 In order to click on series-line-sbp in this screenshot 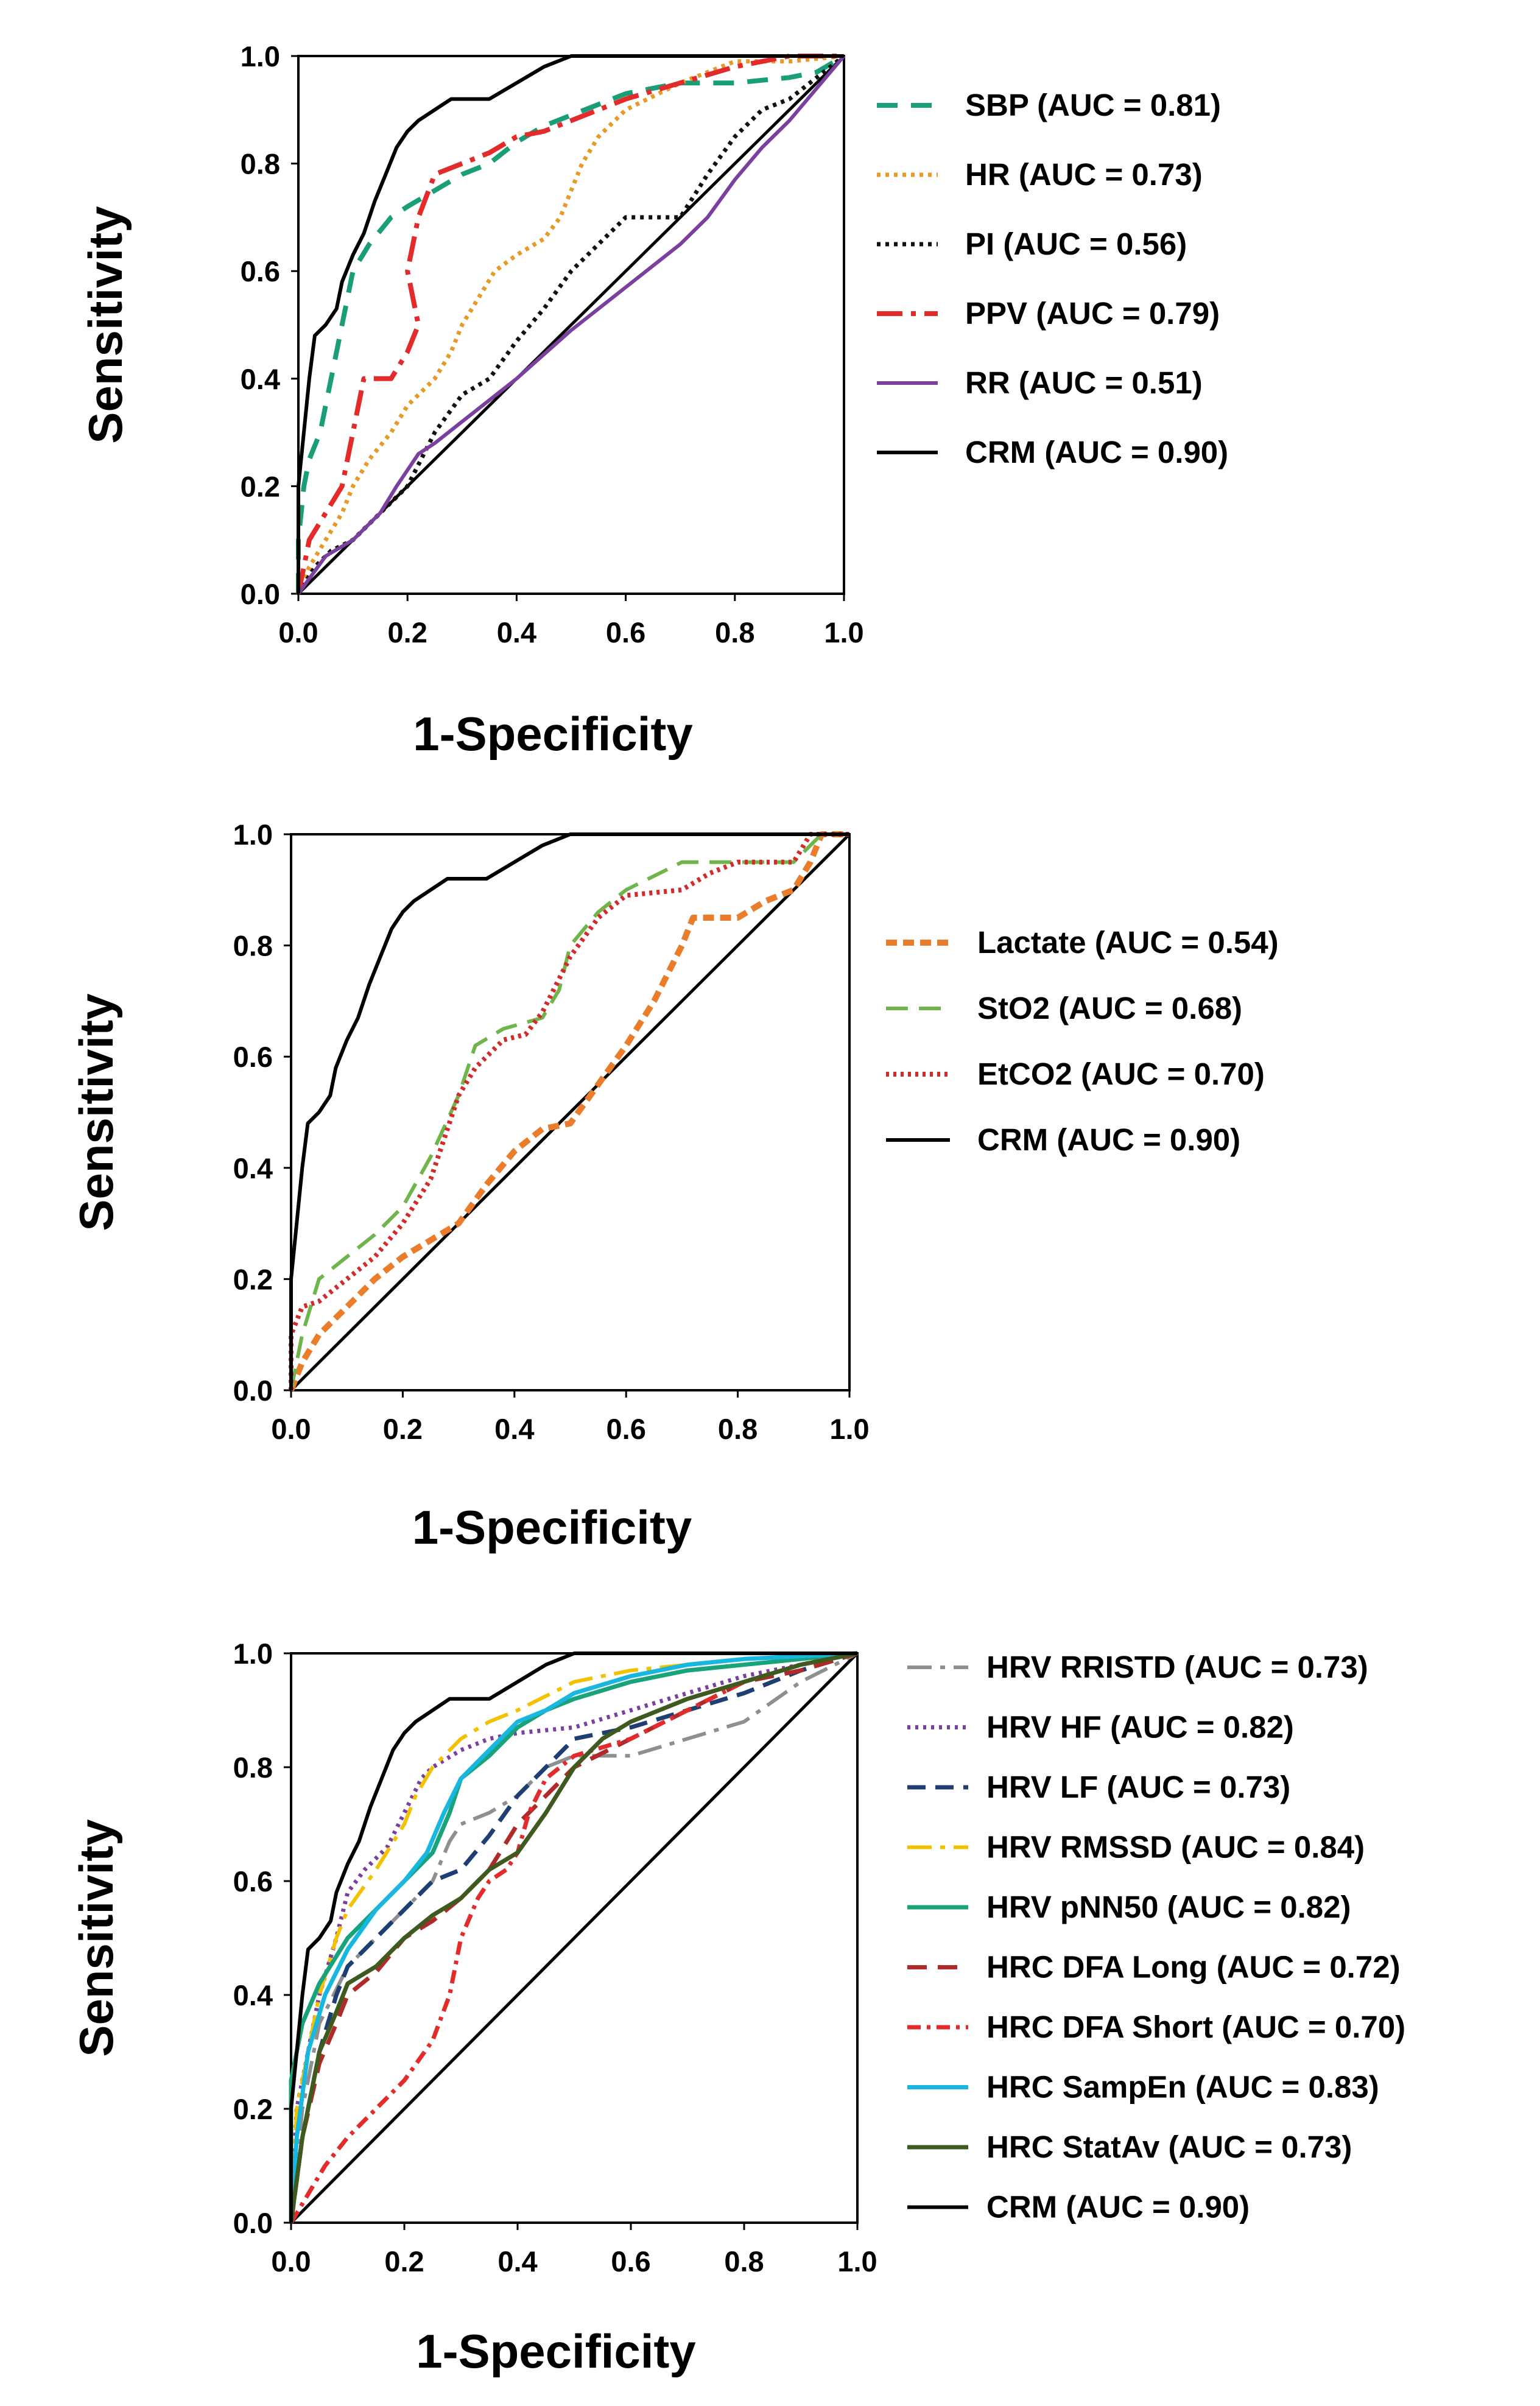, I will do `click(571, 324)`.